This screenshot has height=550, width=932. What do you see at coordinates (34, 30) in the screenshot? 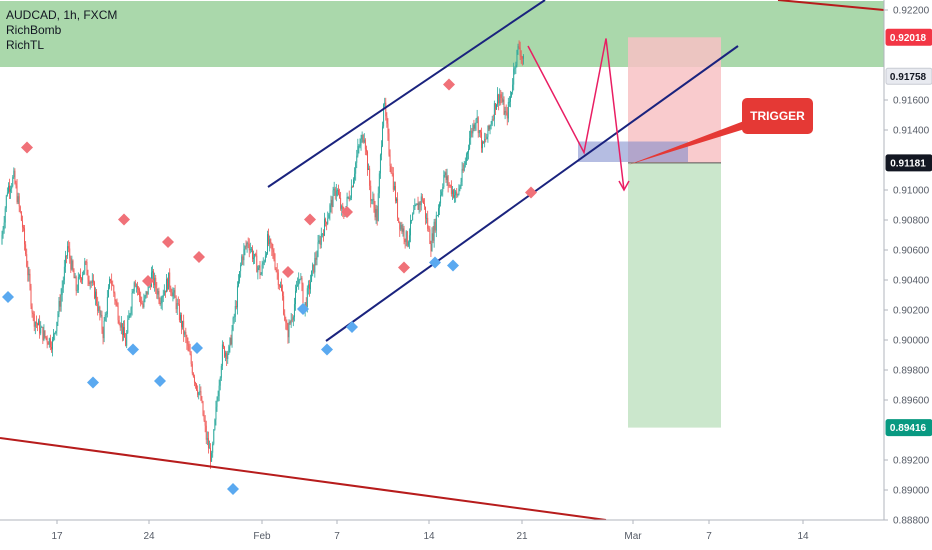
I see `indicator-label-richbomb: RichBomb` at bounding box center [34, 30].